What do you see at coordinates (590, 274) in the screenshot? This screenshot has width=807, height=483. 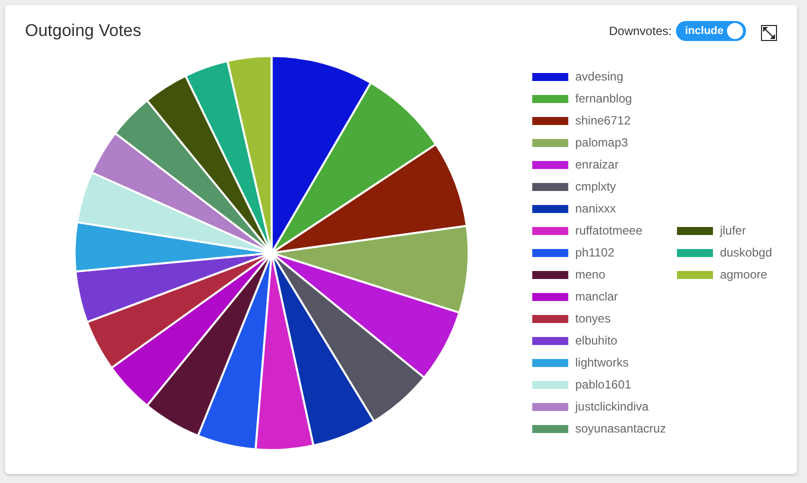 I see `legend-label: meno` at bounding box center [590, 274].